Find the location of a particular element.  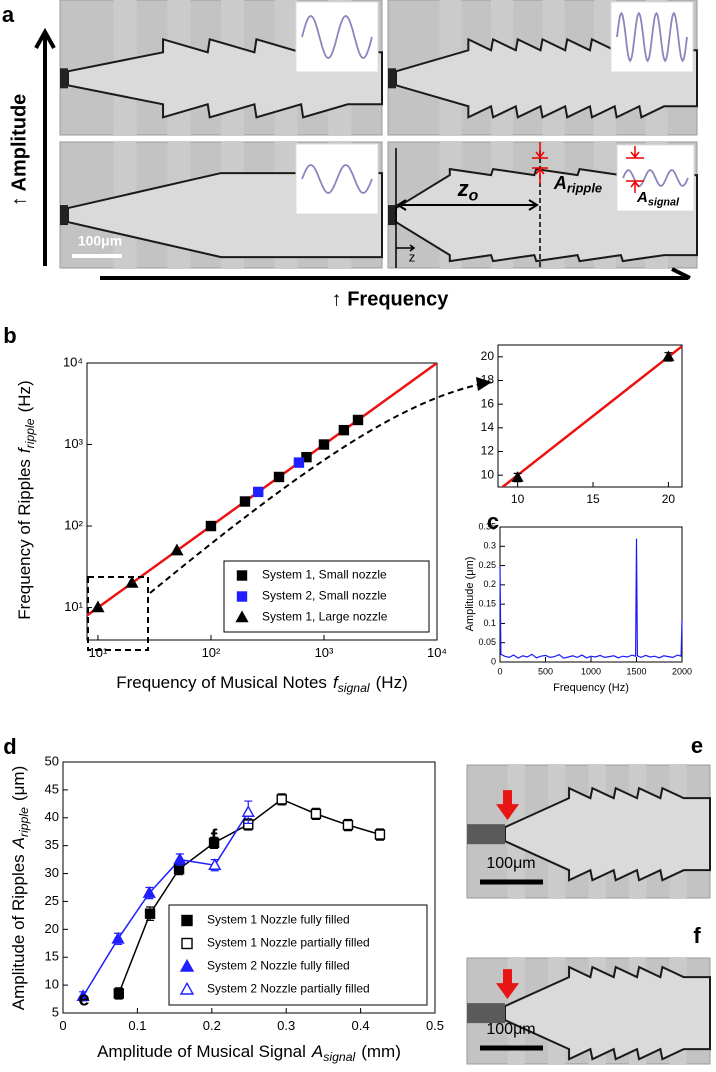

label-part: Amplitude of Ripples is located at coordinates (18, 932).